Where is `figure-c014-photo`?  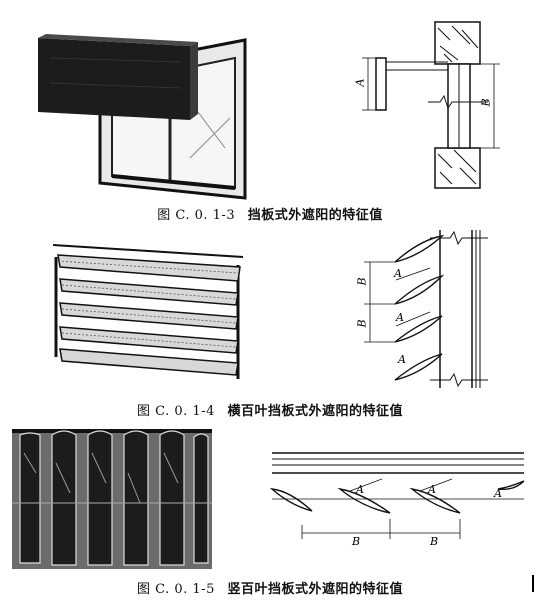 figure-c014-photo is located at coordinates (148, 311).